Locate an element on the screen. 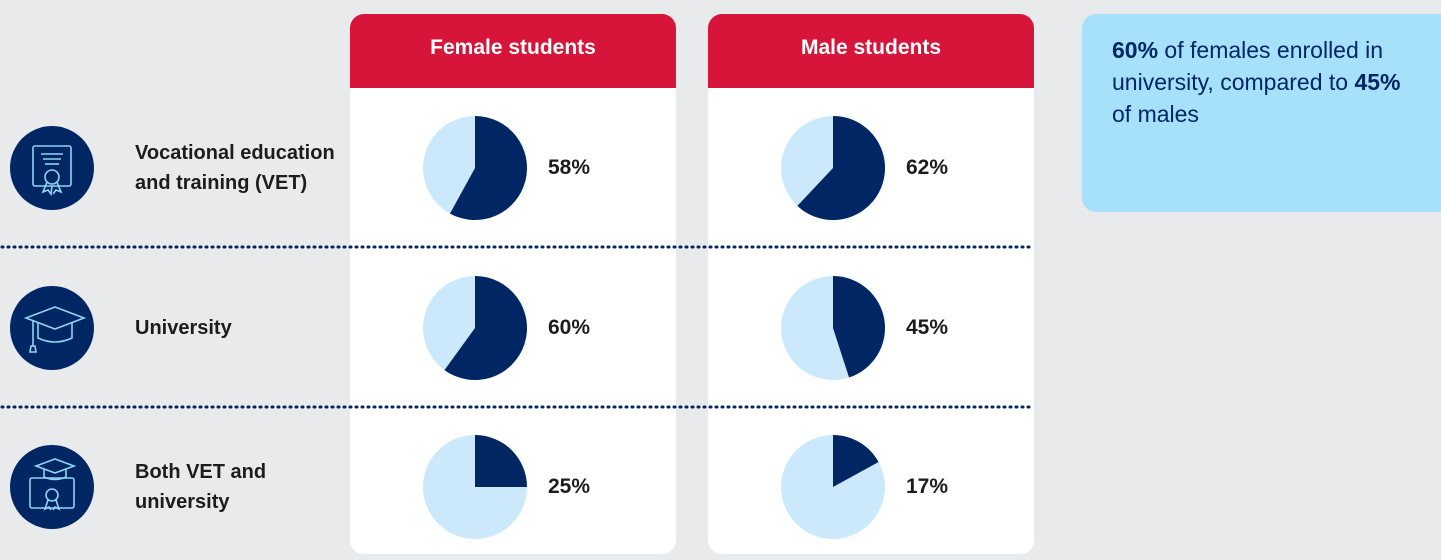 The image size is (1441, 560). value-label: 60% is located at coordinates (569, 327).